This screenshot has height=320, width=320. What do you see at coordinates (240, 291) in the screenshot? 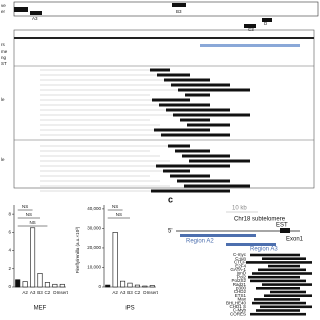
I see `factor-label: CHD2` at bounding box center [240, 291].